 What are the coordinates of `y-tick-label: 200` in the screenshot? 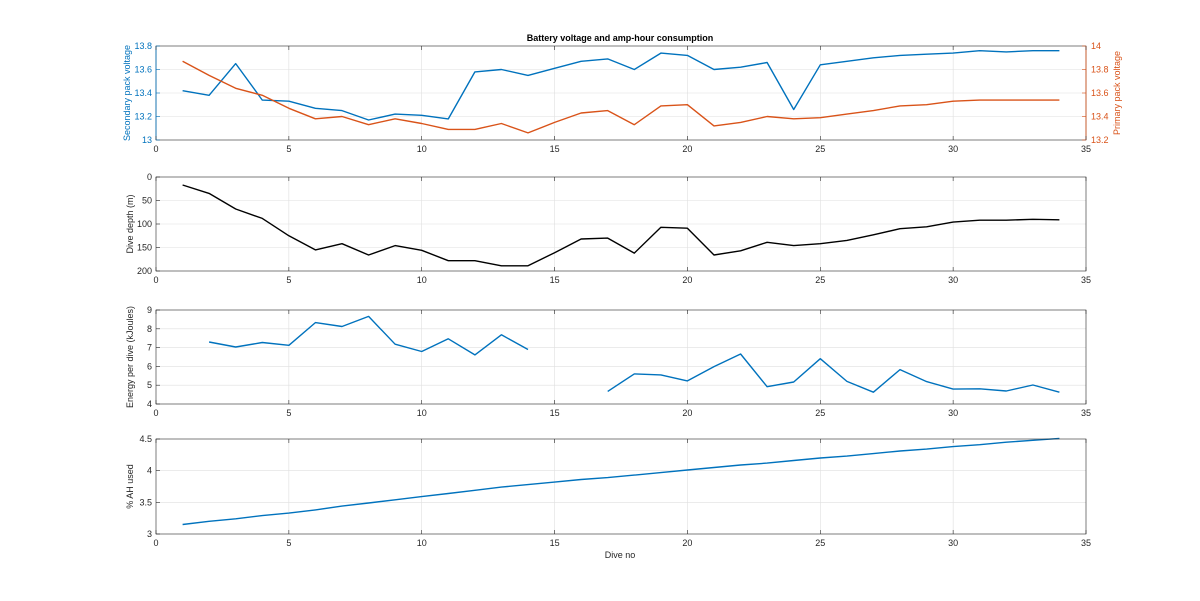 It's located at (144, 271).